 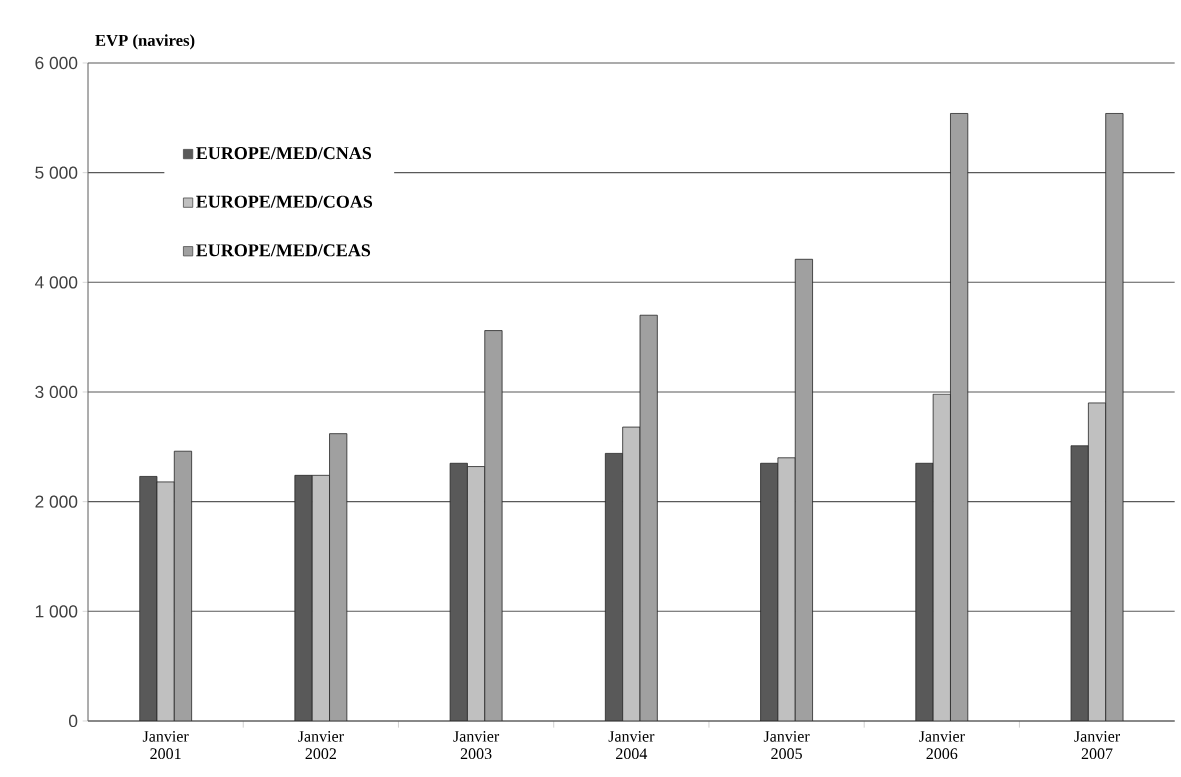 What do you see at coordinates (476, 745) in the screenshot?
I see `x-tick-label: Janvier 2003` at bounding box center [476, 745].